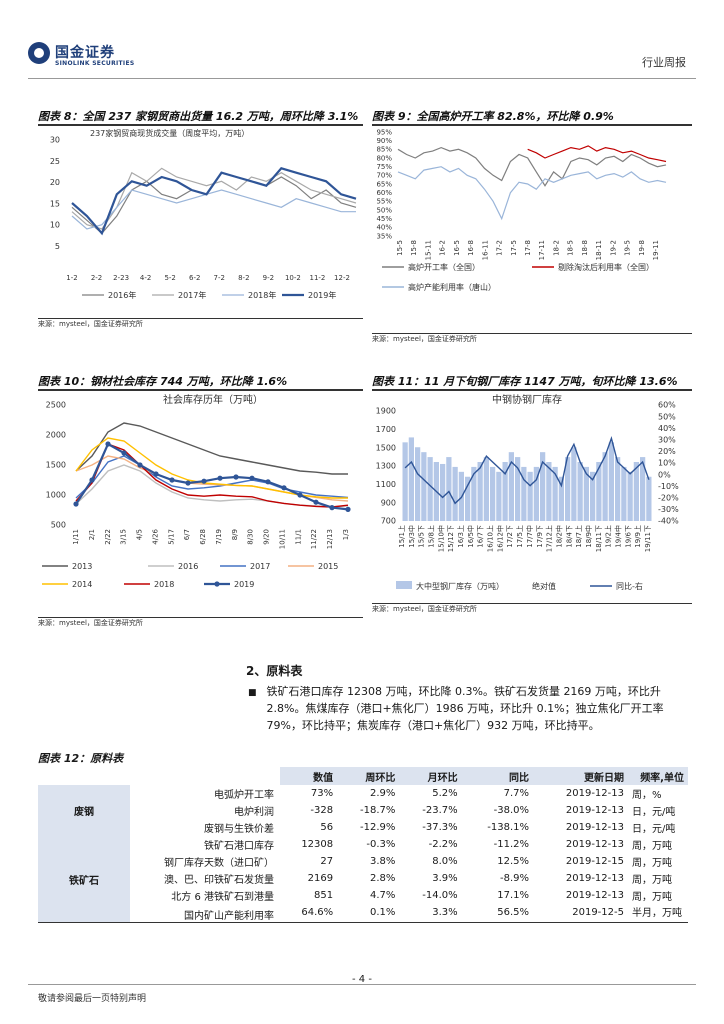 The width and height of the screenshot is (724, 1024). What do you see at coordinates (213, 399) in the screenshot?
I see `chart10-inner-title: 社会库存历年（万吨）` at bounding box center [213, 399].